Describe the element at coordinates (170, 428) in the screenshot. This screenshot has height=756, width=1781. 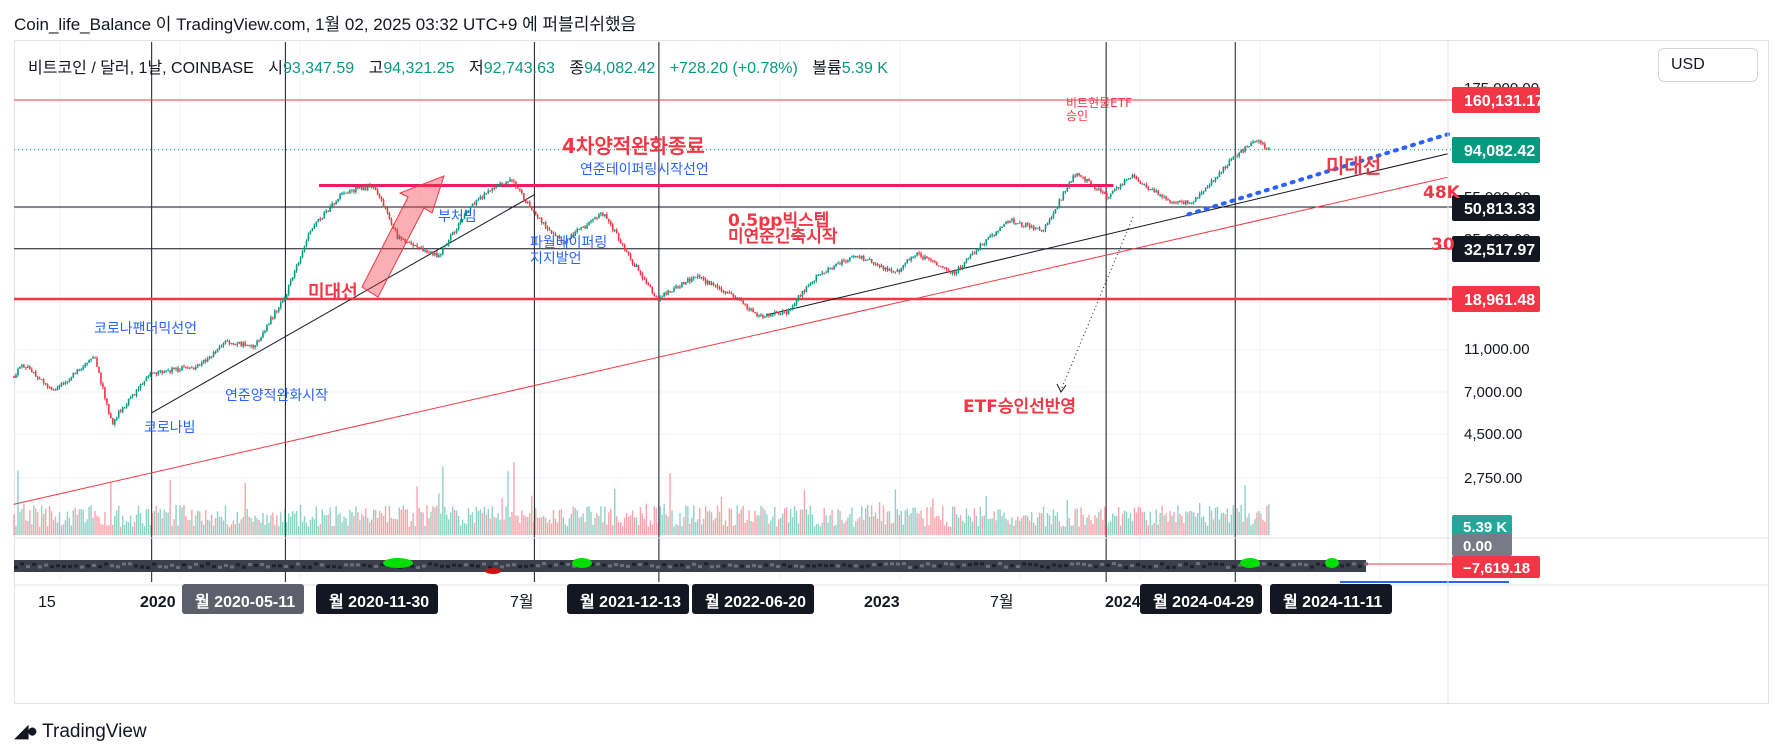
I see `annotation-10: 코로나빔` at that location.